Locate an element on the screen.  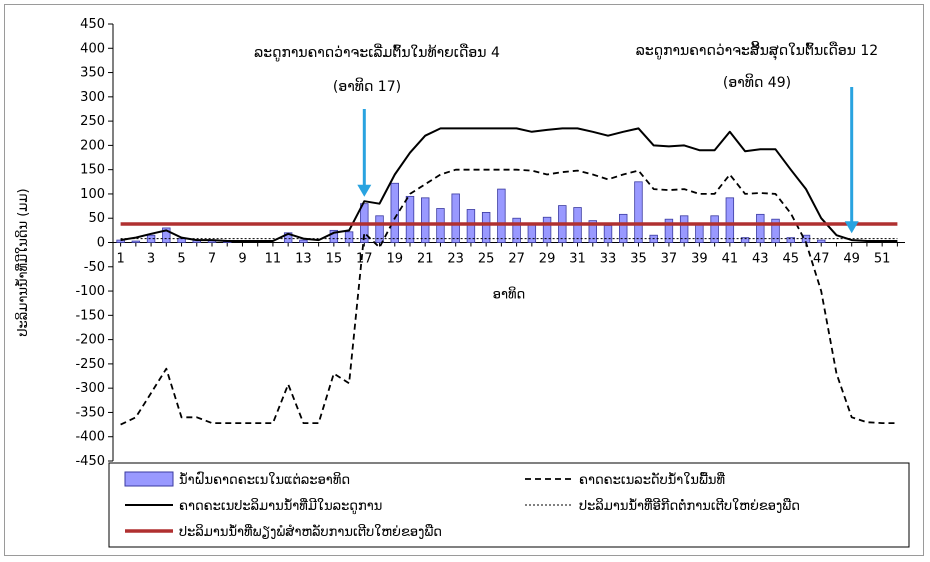
x-tick-label: 31 is located at coordinates (577, 259).